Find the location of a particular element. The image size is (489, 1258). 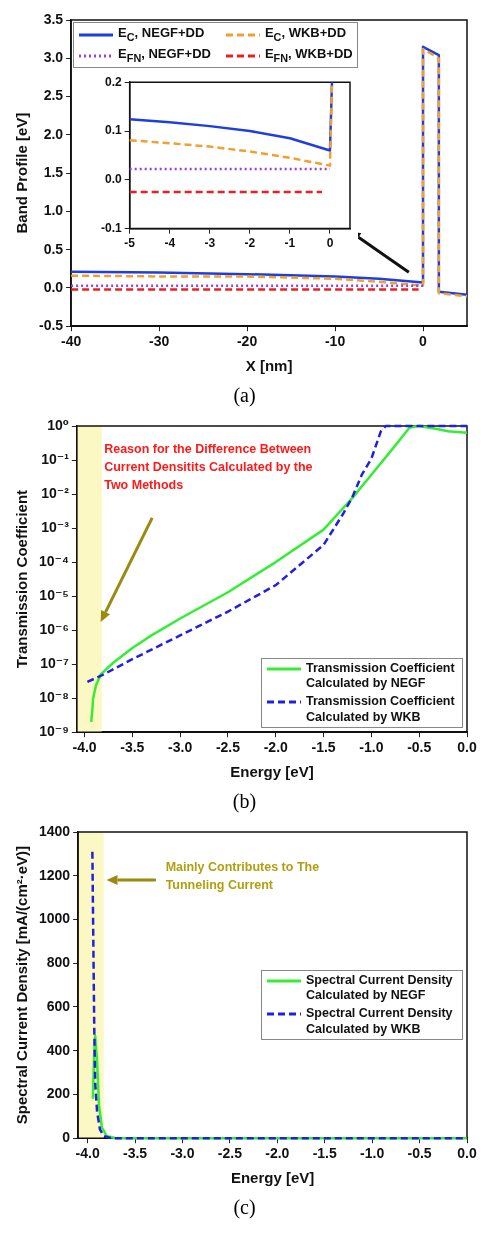

y-tick-label: 1000 is located at coordinates (54, 918).